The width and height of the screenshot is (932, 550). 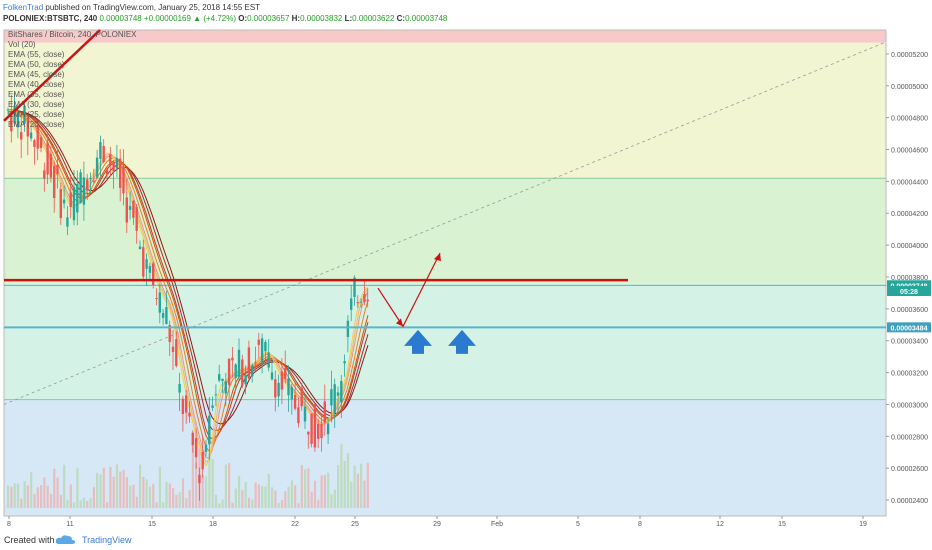 What do you see at coordinates (36, 74) in the screenshot?
I see `legend-item: EMA (45, close)` at bounding box center [36, 74].